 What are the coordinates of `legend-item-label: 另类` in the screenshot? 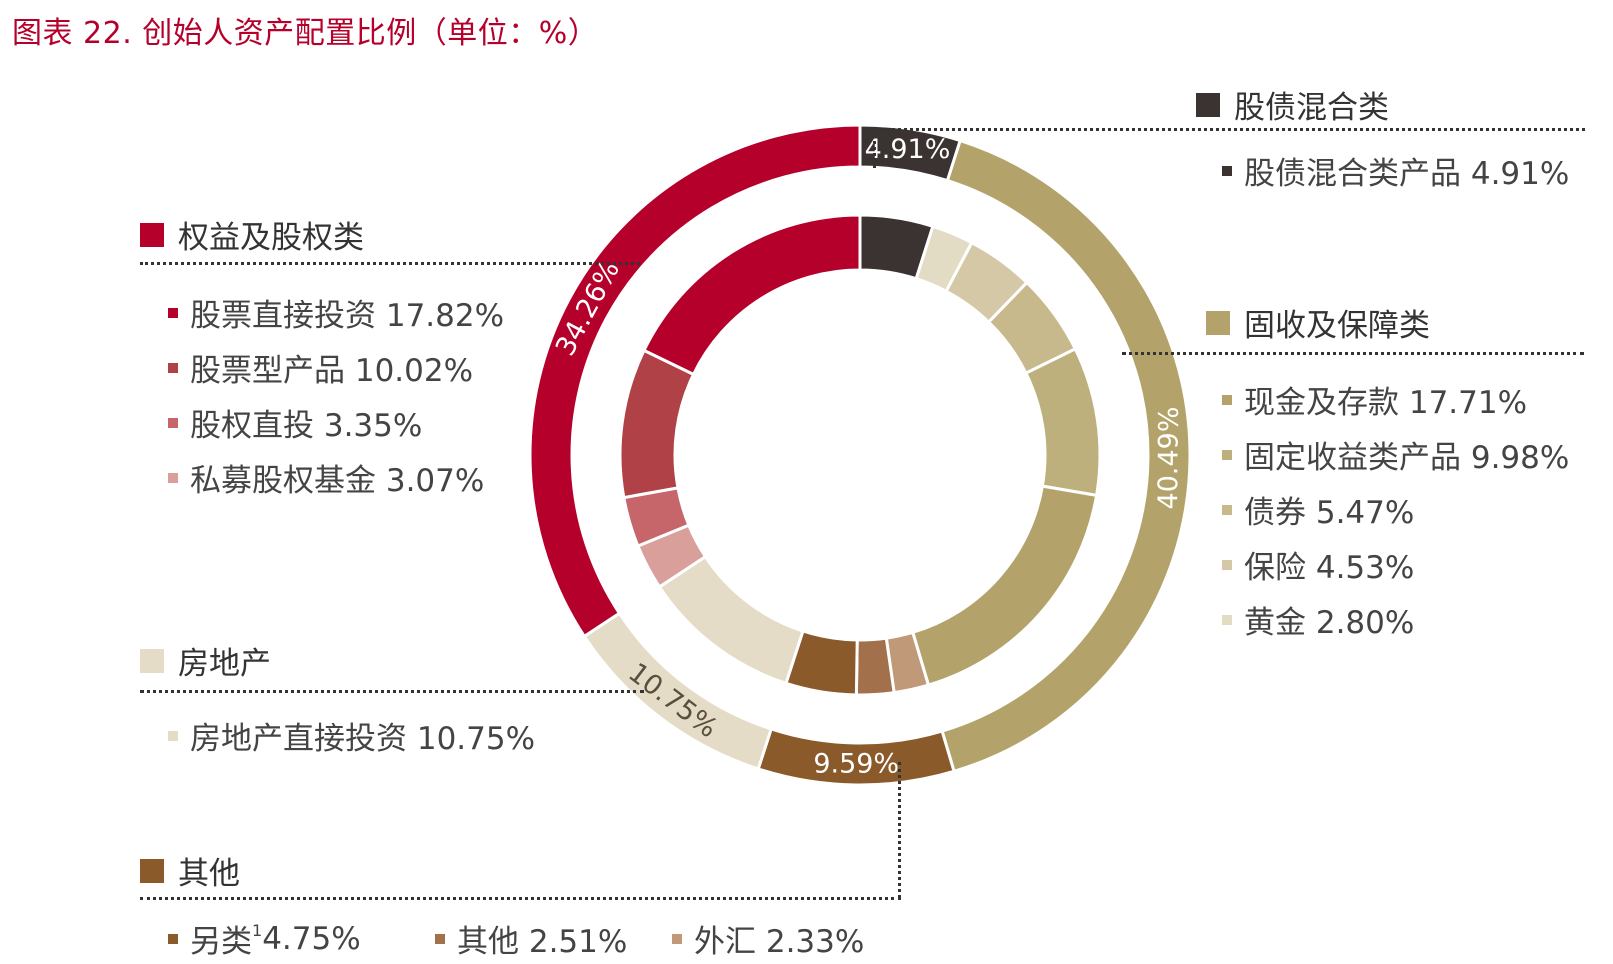 It's located at (221, 942).